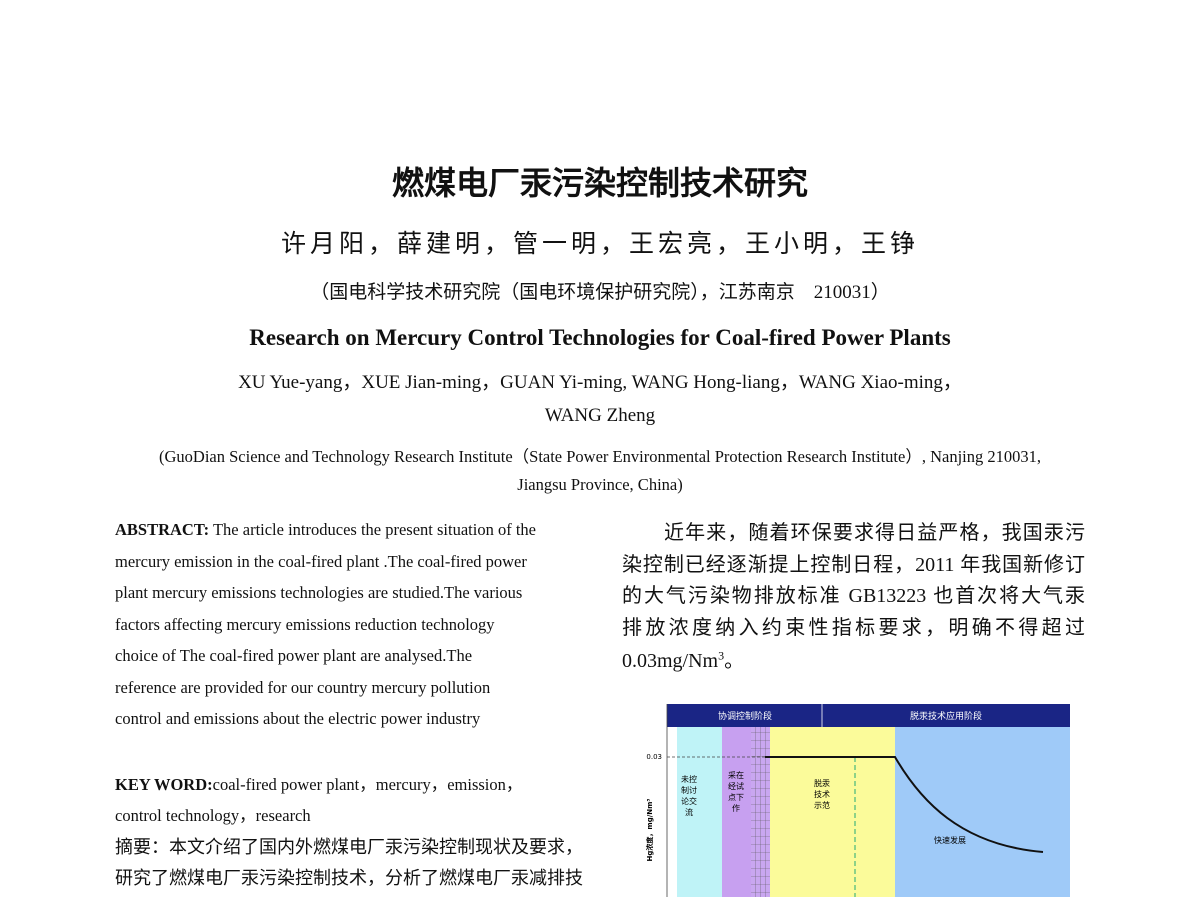  Describe the element at coordinates (689, 812) in the screenshot. I see `region-label: 流` at that location.